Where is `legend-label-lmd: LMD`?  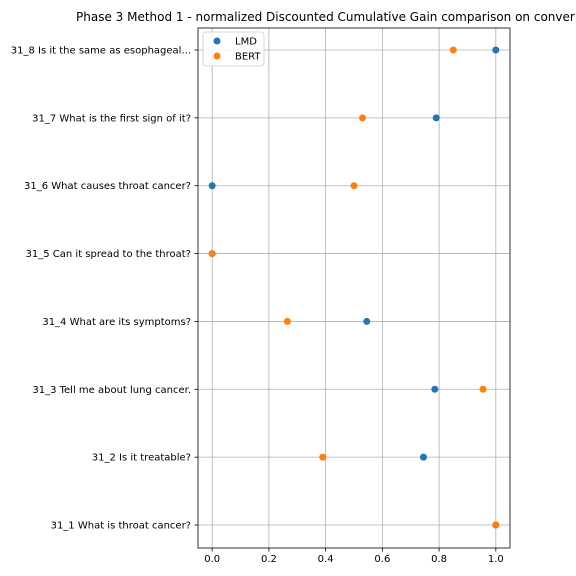
legend-label-lmd: LMD is located at coordinates (246, 42).